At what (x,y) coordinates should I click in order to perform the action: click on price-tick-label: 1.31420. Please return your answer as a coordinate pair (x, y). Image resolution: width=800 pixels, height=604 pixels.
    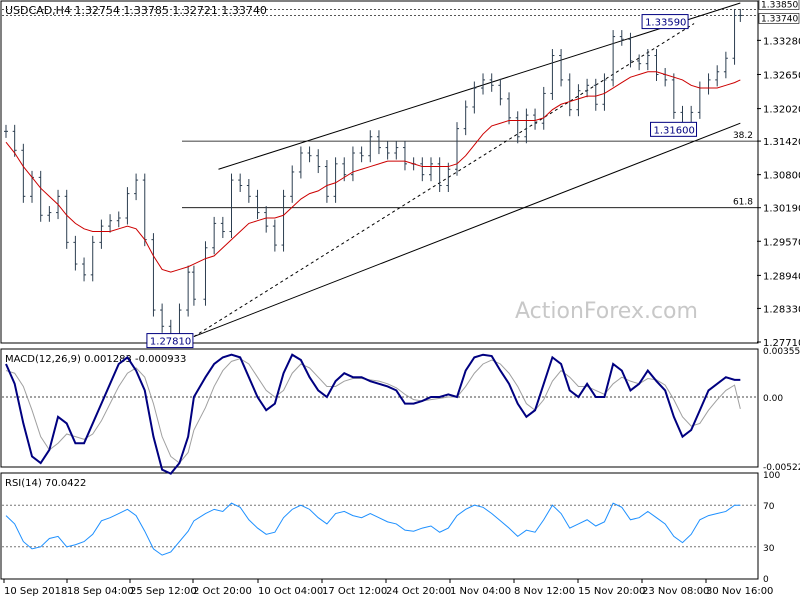
    Looking at the image, I should click on (781, 142).